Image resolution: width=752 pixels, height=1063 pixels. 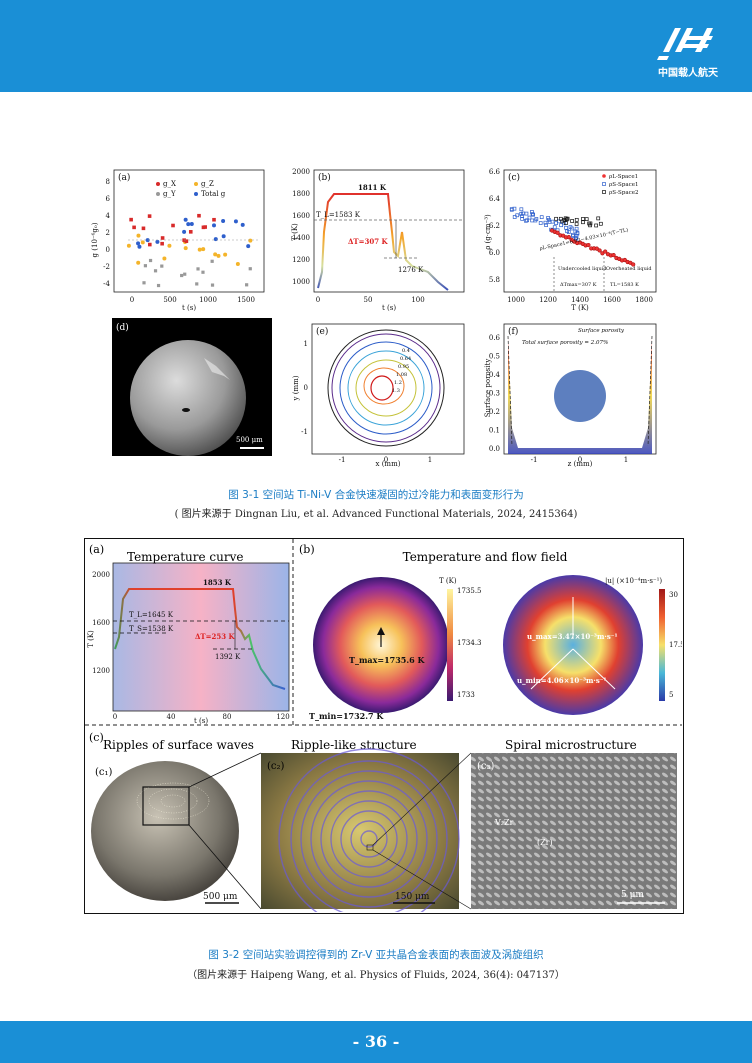 I want to click on legend-label: Total g, so click(x=213, y=194).